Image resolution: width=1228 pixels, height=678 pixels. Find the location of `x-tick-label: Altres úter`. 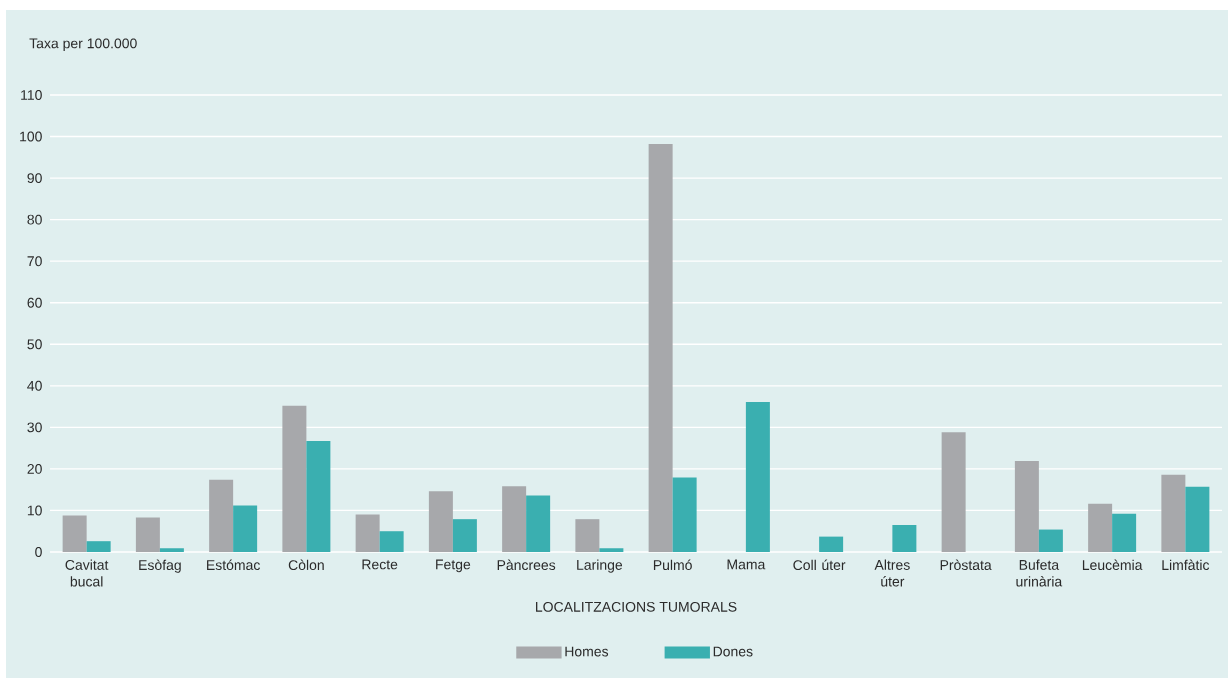

x-tick-label: Altres úter is located at coordinates (892, 573).